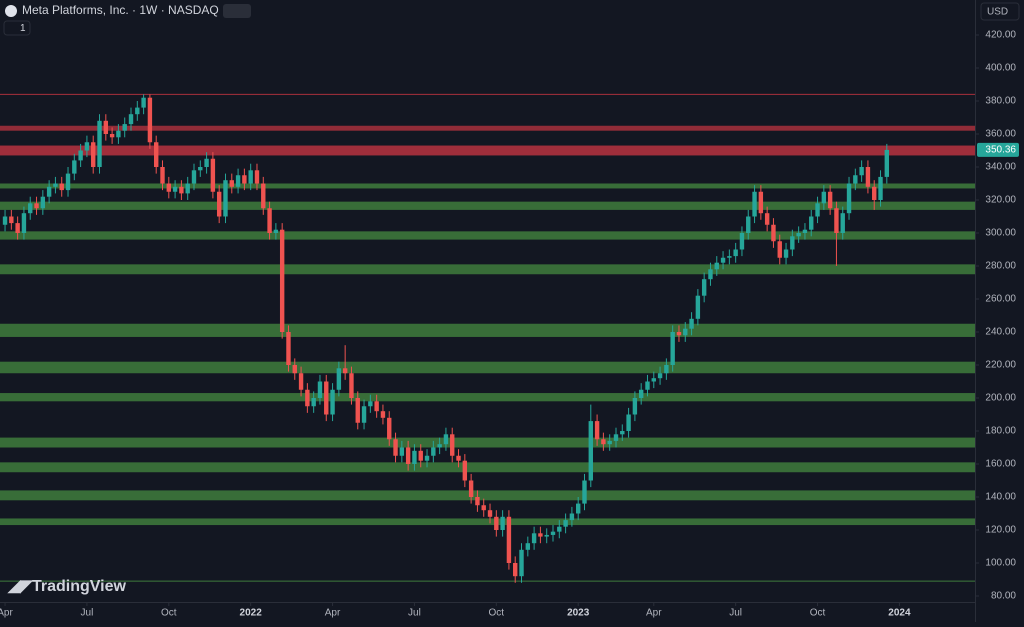  What do you see at coordinates (11, 11) in the screenshot?
I see `symbol-logo` at bounding box center [11, 11].